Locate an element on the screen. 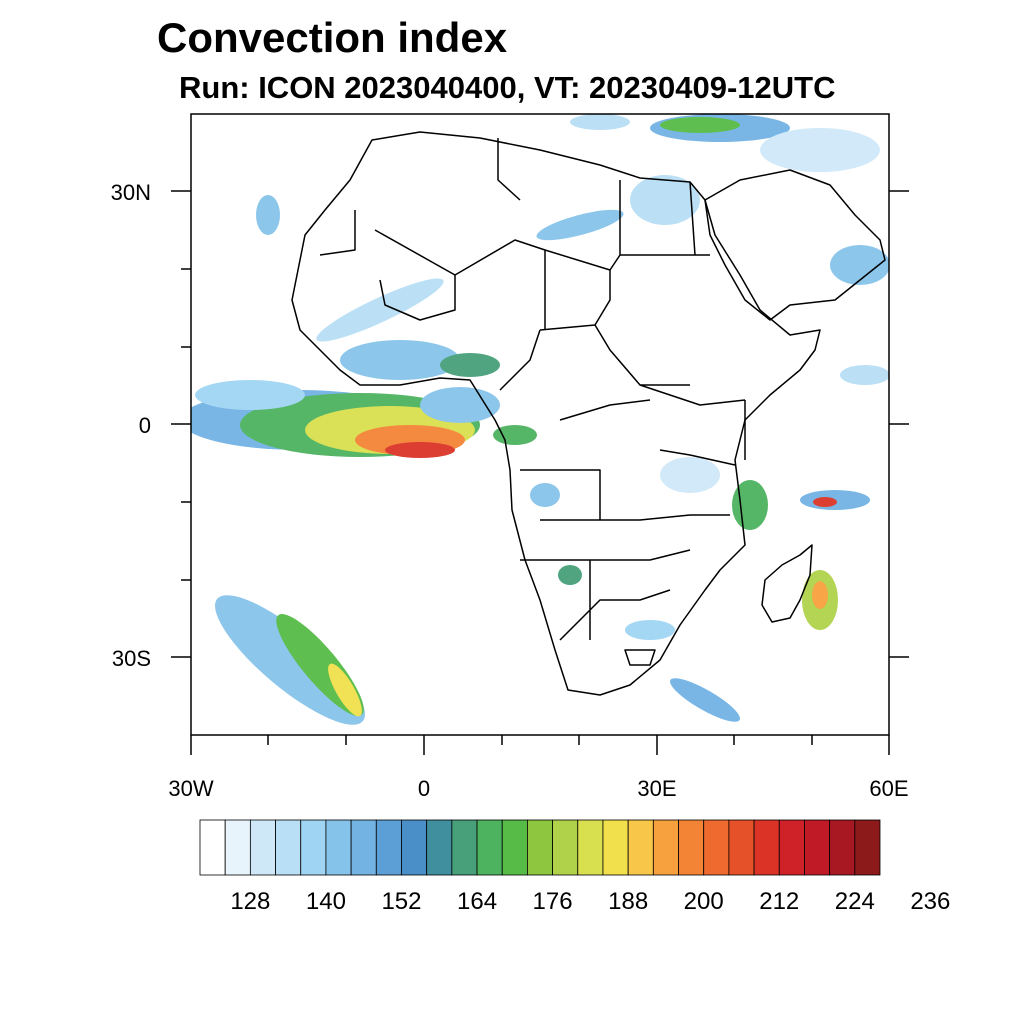 The image size is (1024, 1024). colorbar-tick-label: 176 is located at coordinates (552, 901).